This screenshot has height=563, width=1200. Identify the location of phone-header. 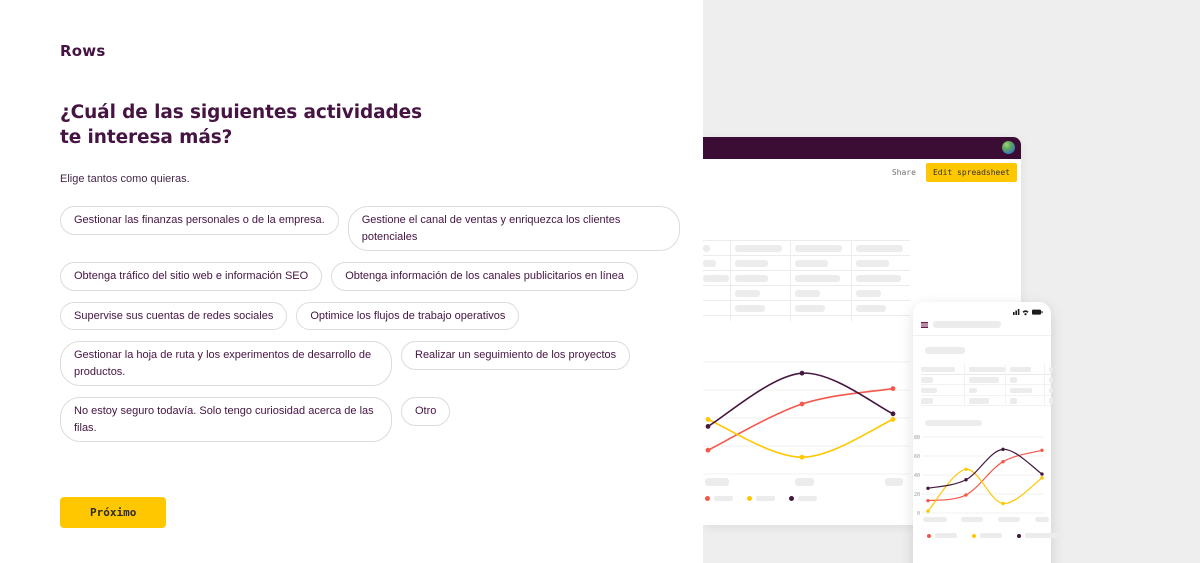
(961, 324).